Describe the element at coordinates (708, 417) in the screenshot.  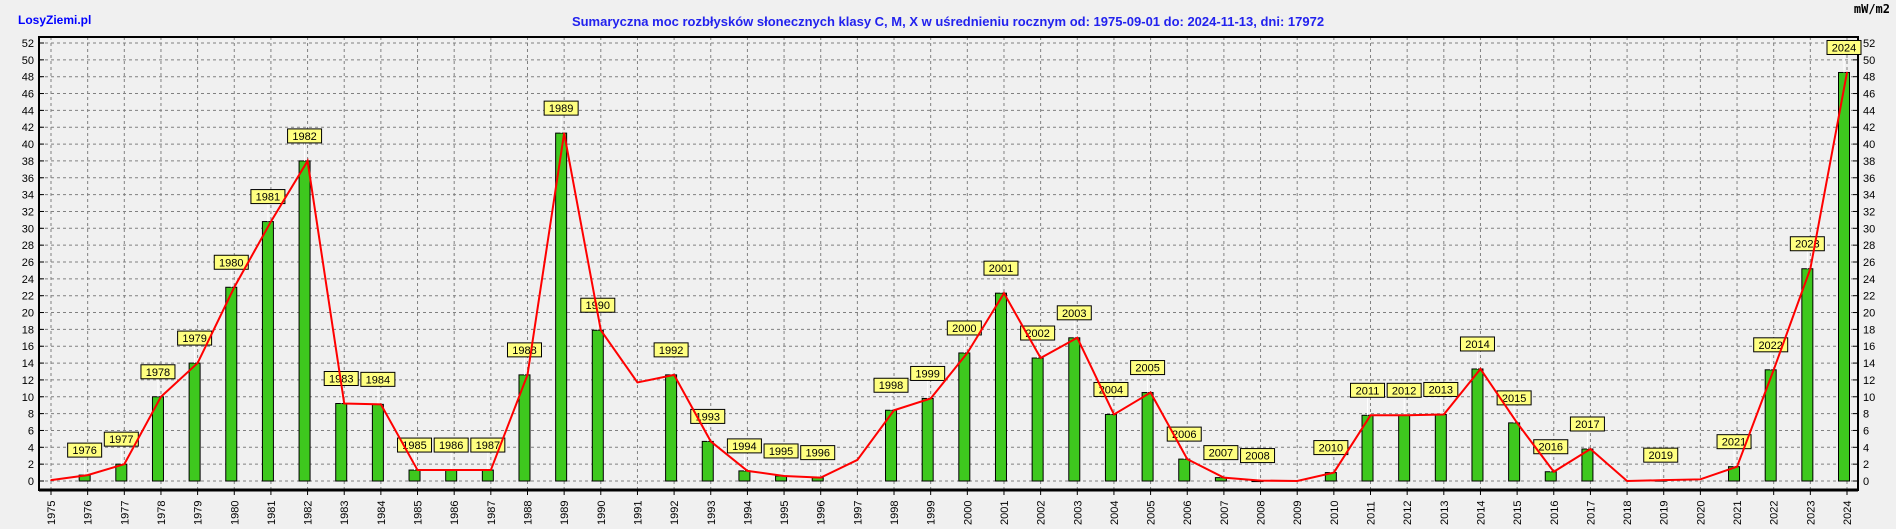
I see `data-label: 1993` at that location.